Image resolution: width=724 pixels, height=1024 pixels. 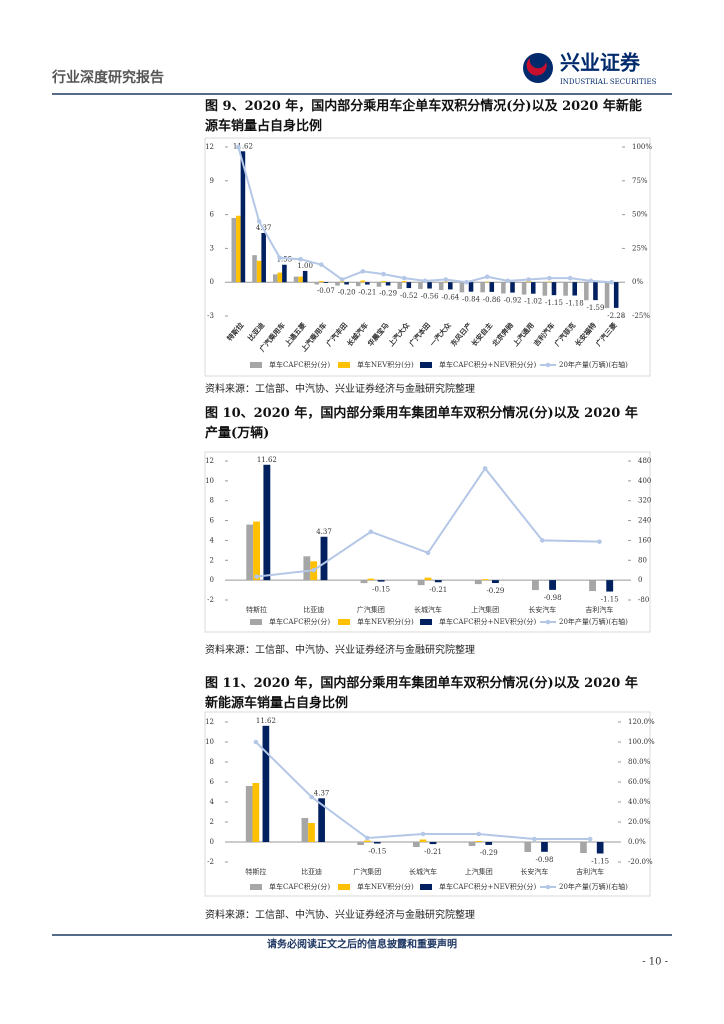 I want to click on y2-tick-label: 60.0%, so click(x=639, y=782).